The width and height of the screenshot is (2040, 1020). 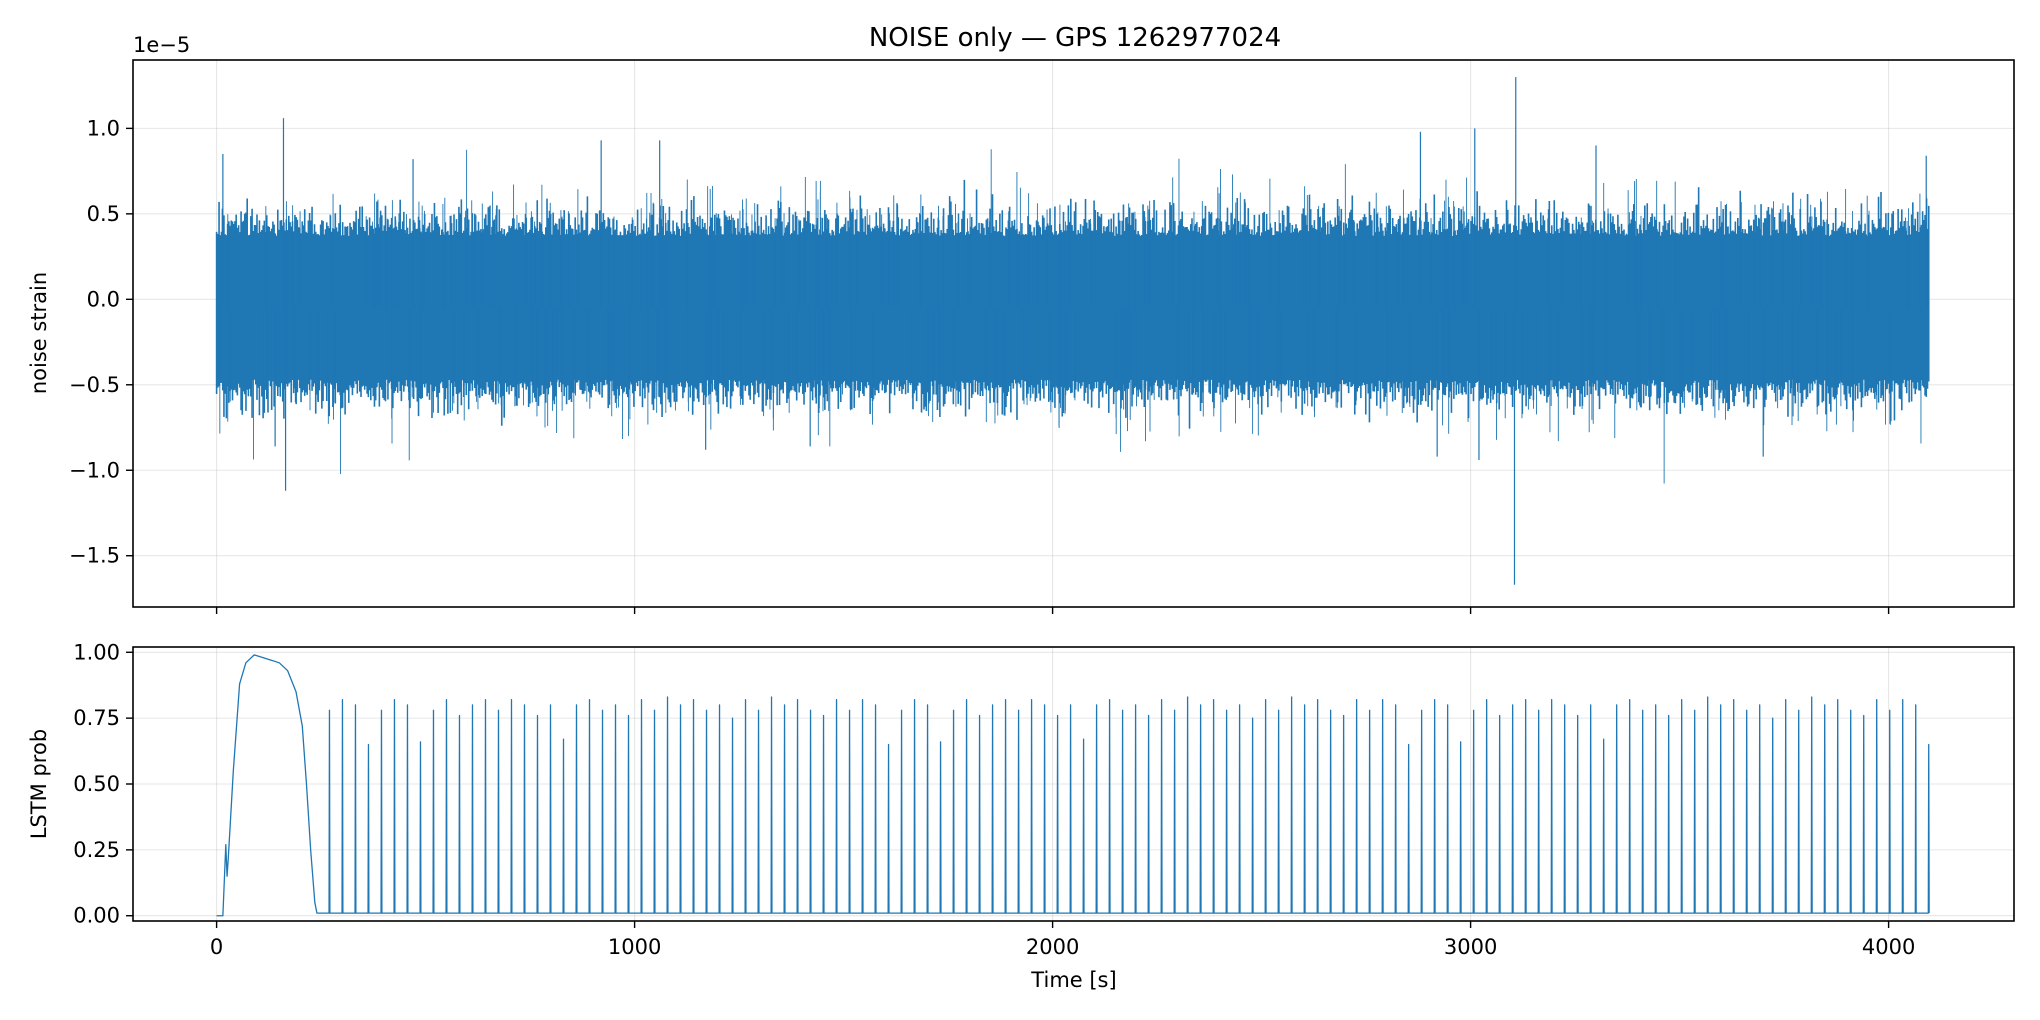 What do you see at coordinates (1888, 947) in the screenshot?
I see `x-tick-label: 4000` at bounding box center [1888, 947].